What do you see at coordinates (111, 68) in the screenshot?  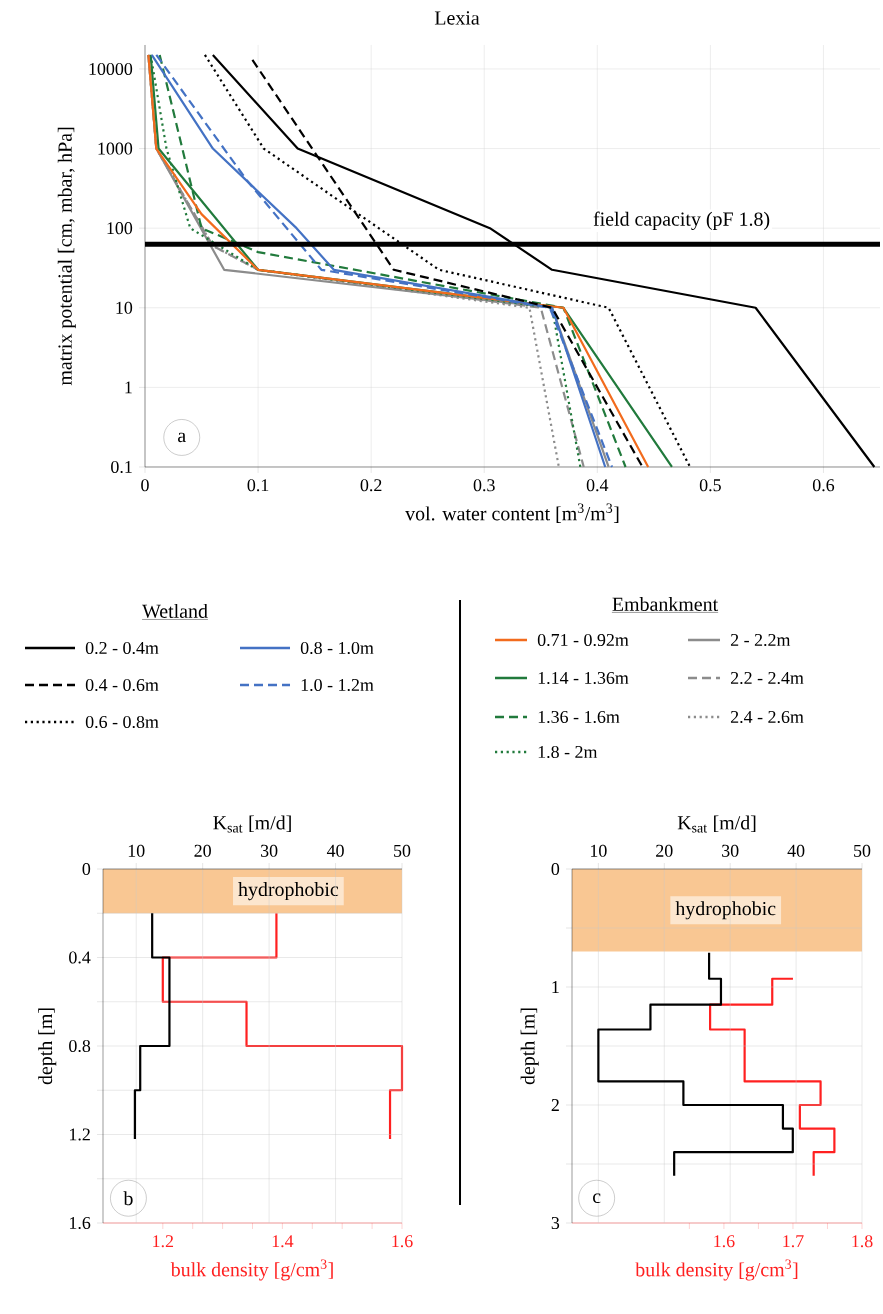 I see `y-tick-label: 10000` at bounding box center [111, 68].